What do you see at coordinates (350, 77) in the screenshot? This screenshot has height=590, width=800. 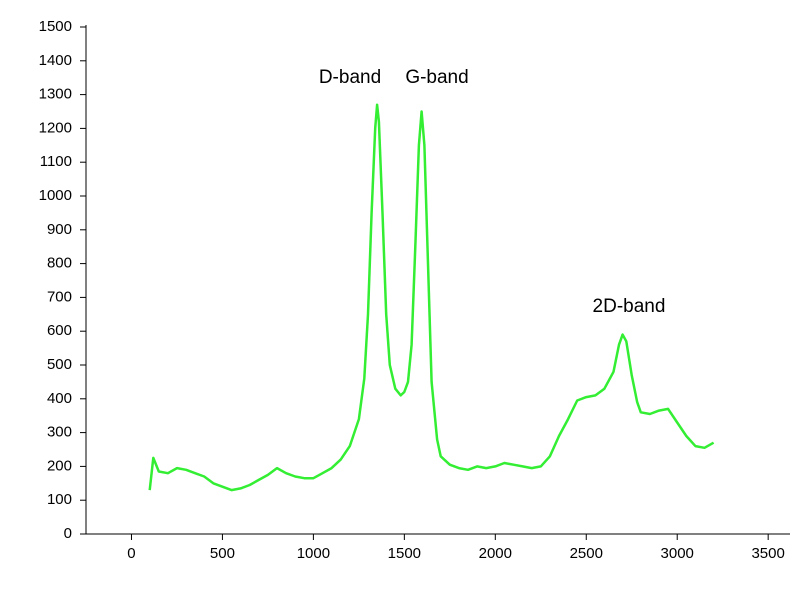 I see `peak-annotation: D-band` at bounding box center [350, 77].